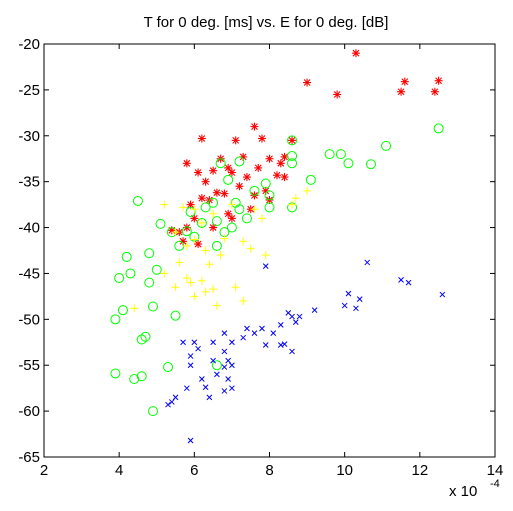 Image resolution: width=513 pixels, height=511 pixels. Describe the element at coordinates (29, 90) in the screenshot. I see `y-tick-label: -25` at that location.